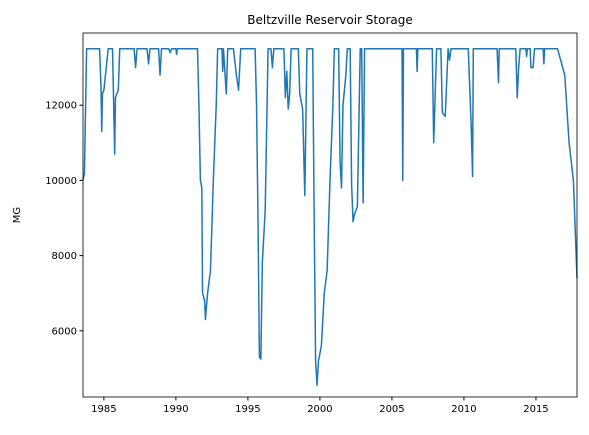  What do you see at coordinates (175, 409) in the screenshot?
I see `x-tick-label: 1990` at bounding box center [175, 409].